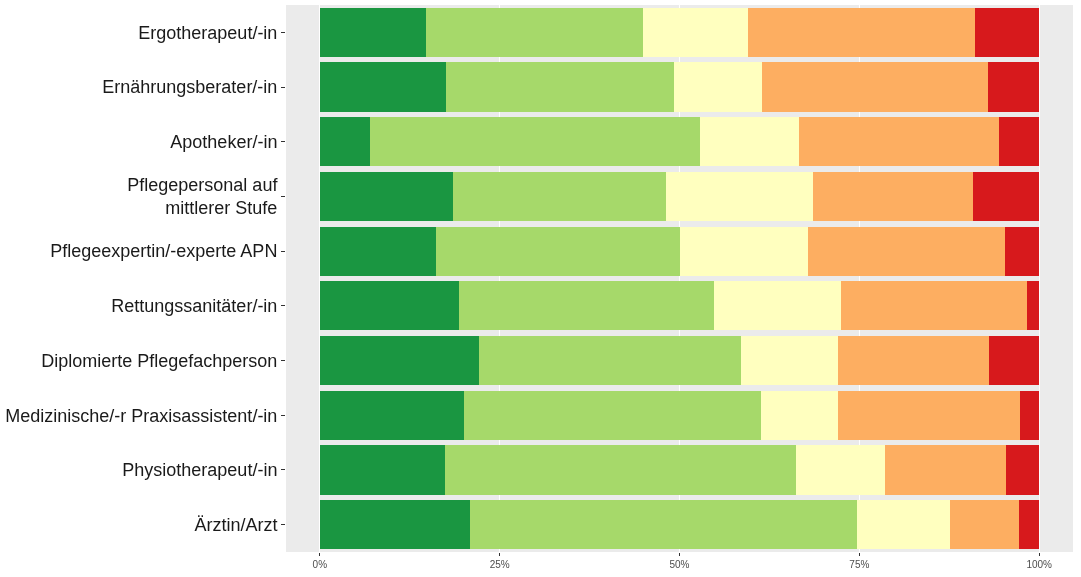  Describe the element at coordinates (159, 360) in the screenshot. I see `y-tick-label: Diplomierte Pflegefachperson` at that location.